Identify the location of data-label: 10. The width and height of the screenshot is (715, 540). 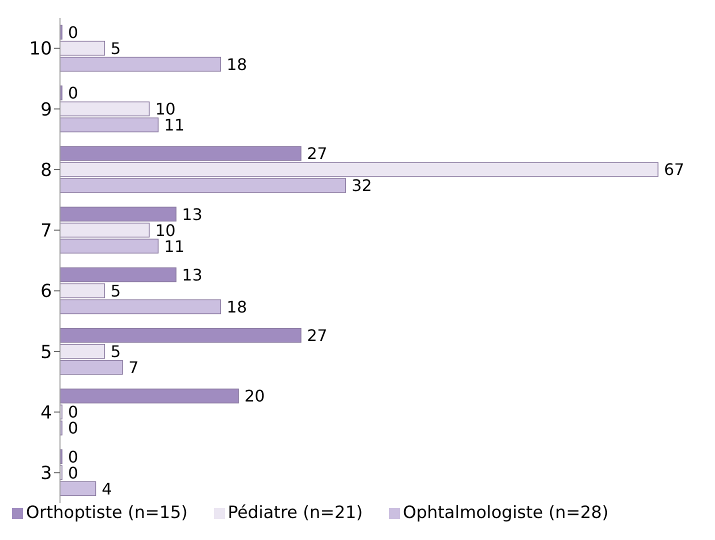
(165, 109).